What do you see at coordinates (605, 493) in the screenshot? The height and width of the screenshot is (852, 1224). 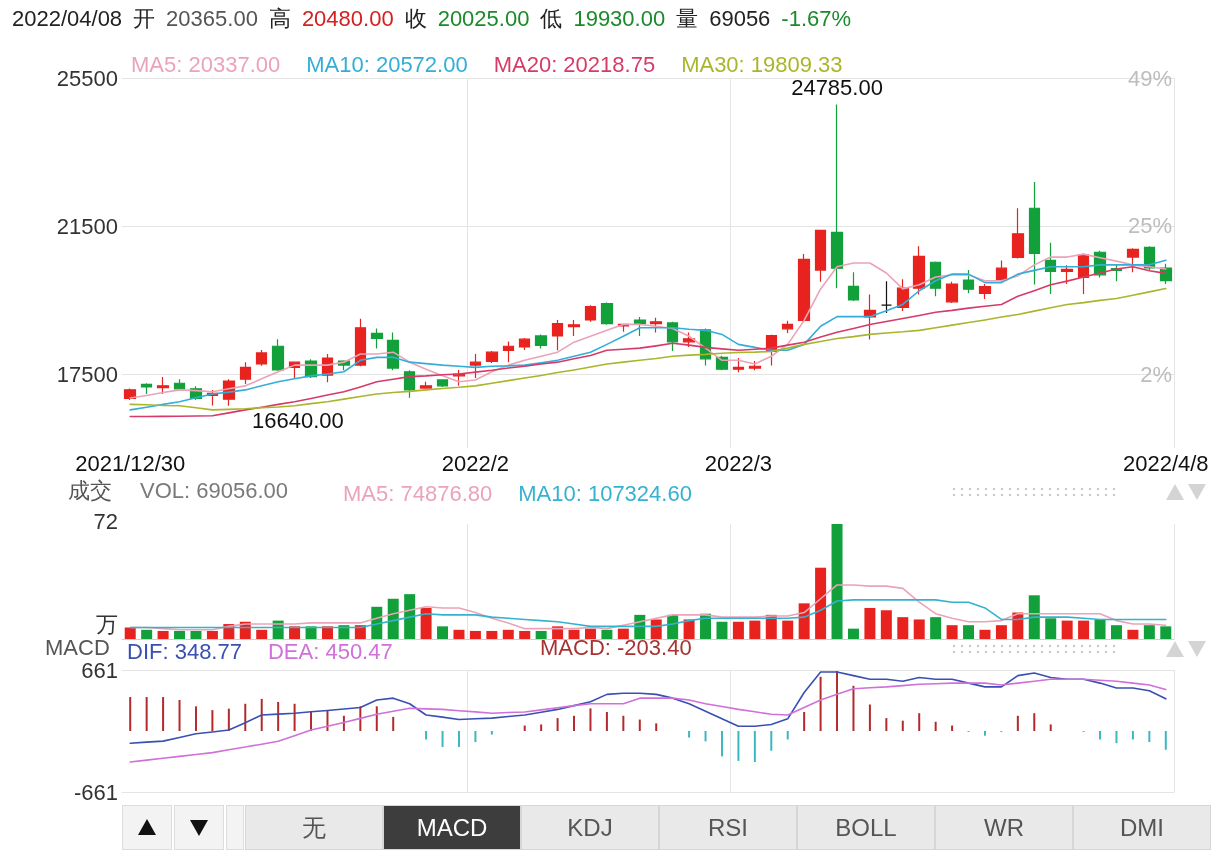 I see `text: MA10: 107324.60` at bounding box center [605, 493].